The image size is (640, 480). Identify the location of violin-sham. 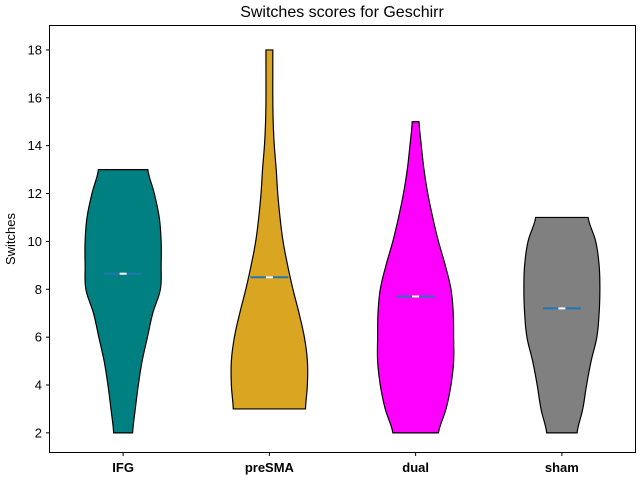
(562, 325).